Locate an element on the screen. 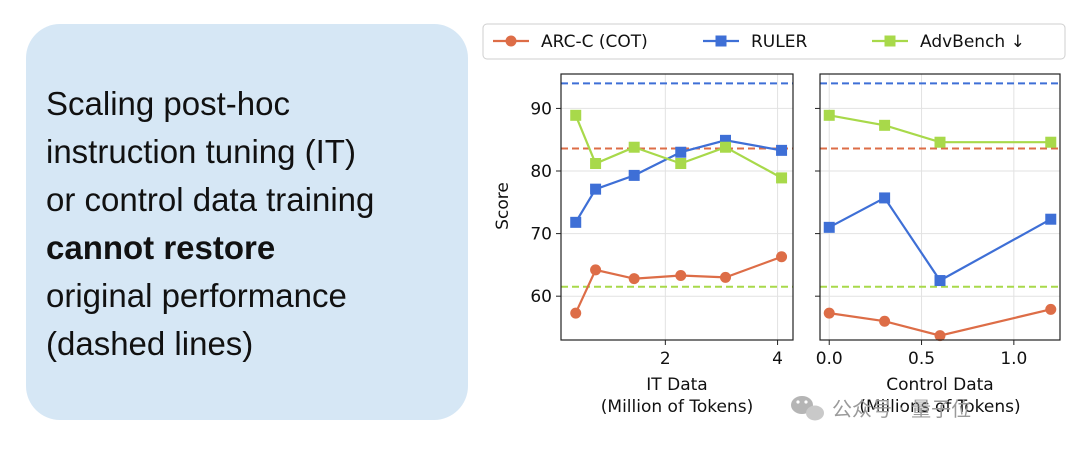  legend: ARC-C (COT) RULER AdvBench ↓ is located at coordinates (774, 41).